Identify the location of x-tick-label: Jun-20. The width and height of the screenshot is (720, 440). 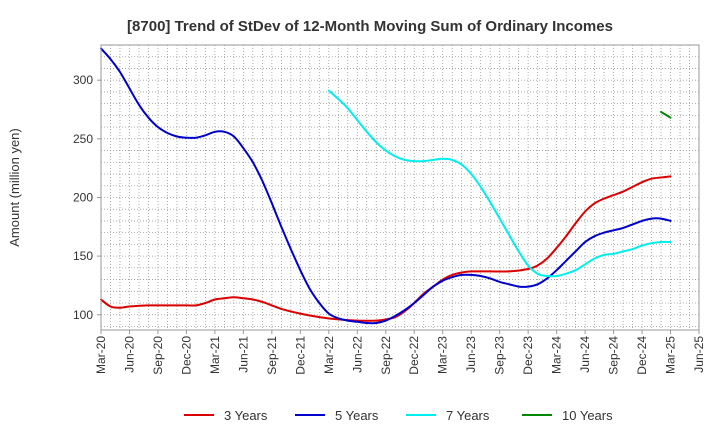
(129, 354).